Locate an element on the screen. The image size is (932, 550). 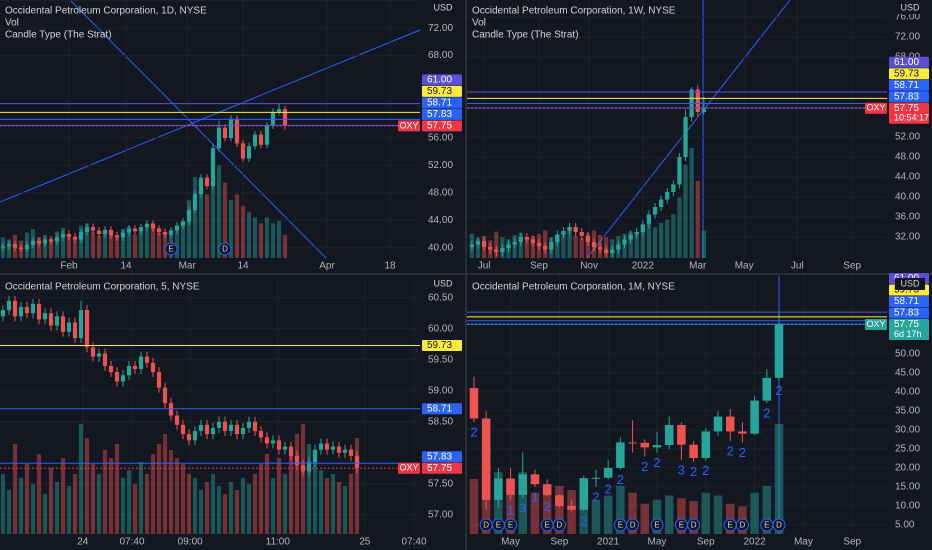
x-tick-label: Mar is located at coordinates (188, 266).